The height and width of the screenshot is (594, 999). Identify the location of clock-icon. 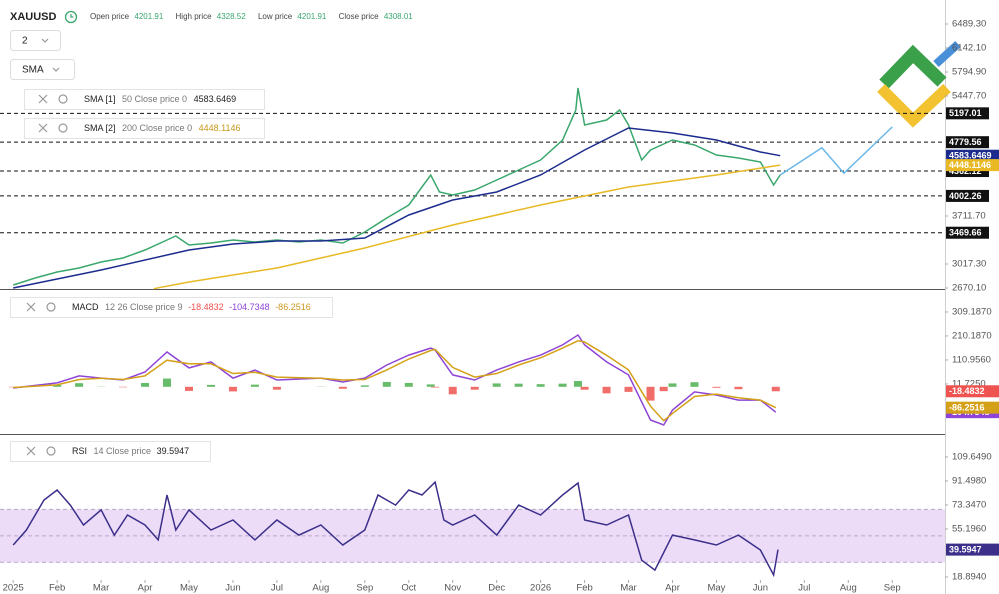
(71, 17).